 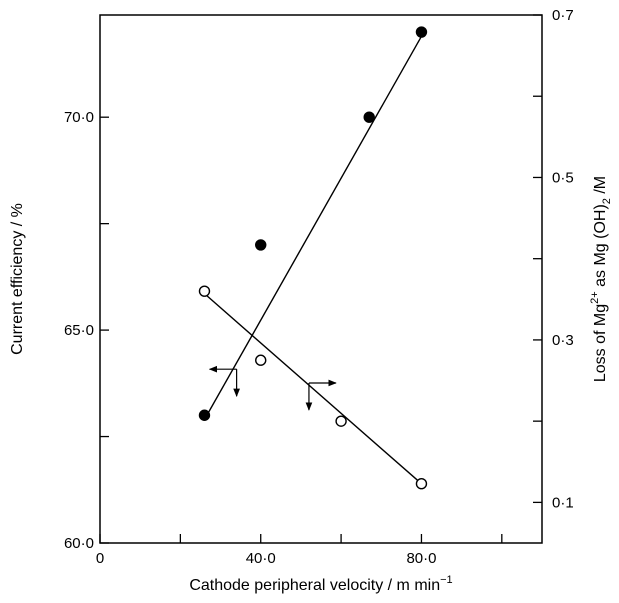 What do you see at coordinates (261, 558) in the screenshot?
I see `x-tick-label: 40·0` at bounding box center [261, 558].